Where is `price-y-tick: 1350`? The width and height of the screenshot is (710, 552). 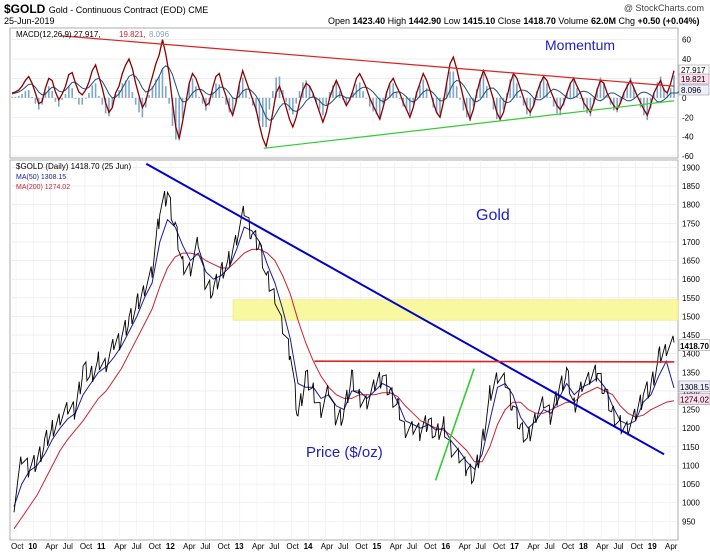
price-y-tick: 1350 is located at coordinates (691, 372).